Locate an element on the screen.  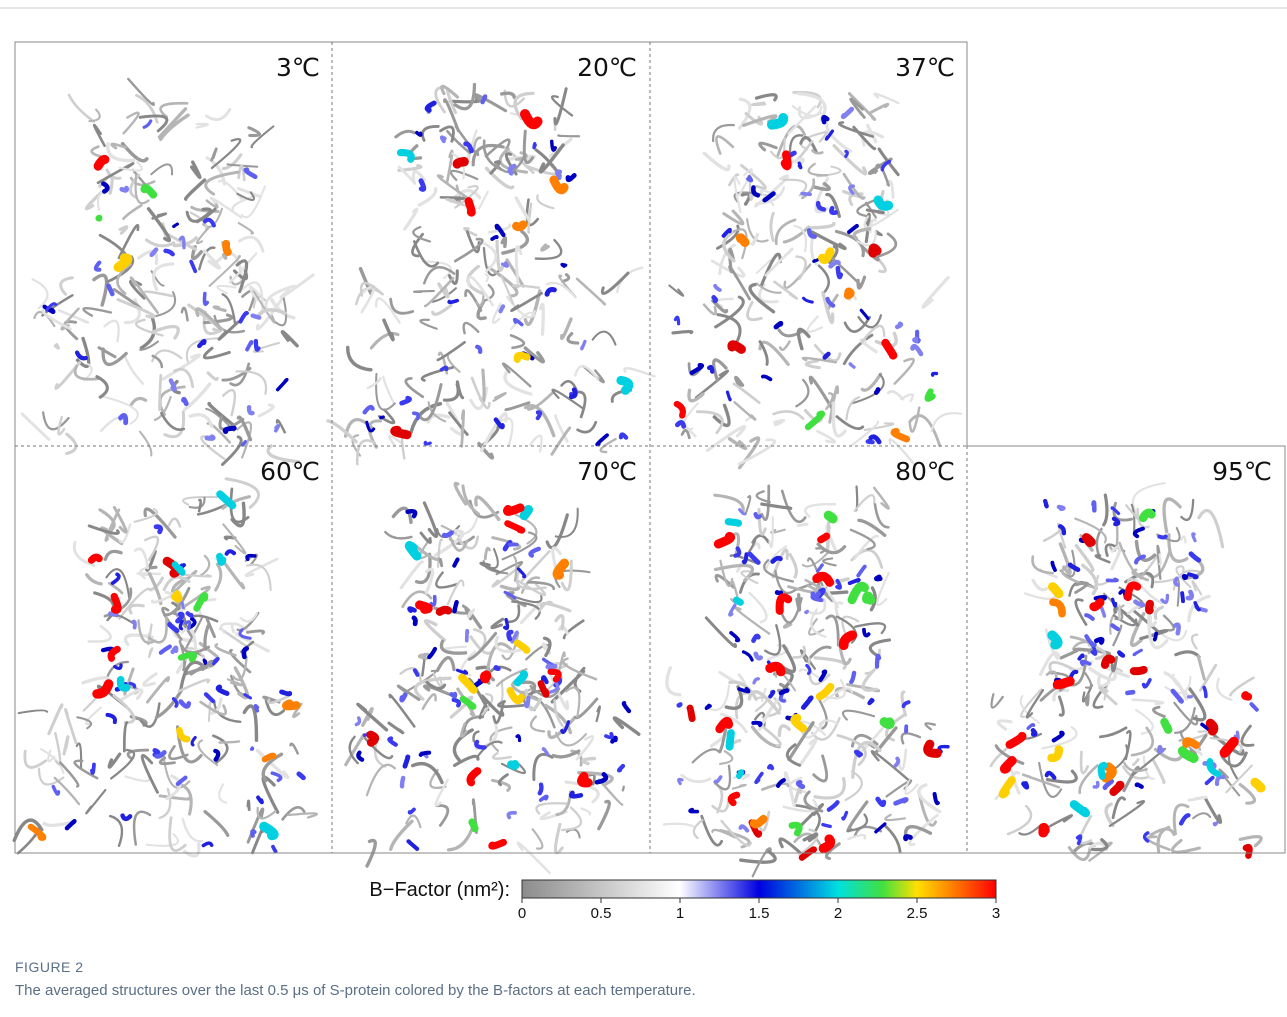
panel-label: 80℃ is located at coordinates (925, 471).